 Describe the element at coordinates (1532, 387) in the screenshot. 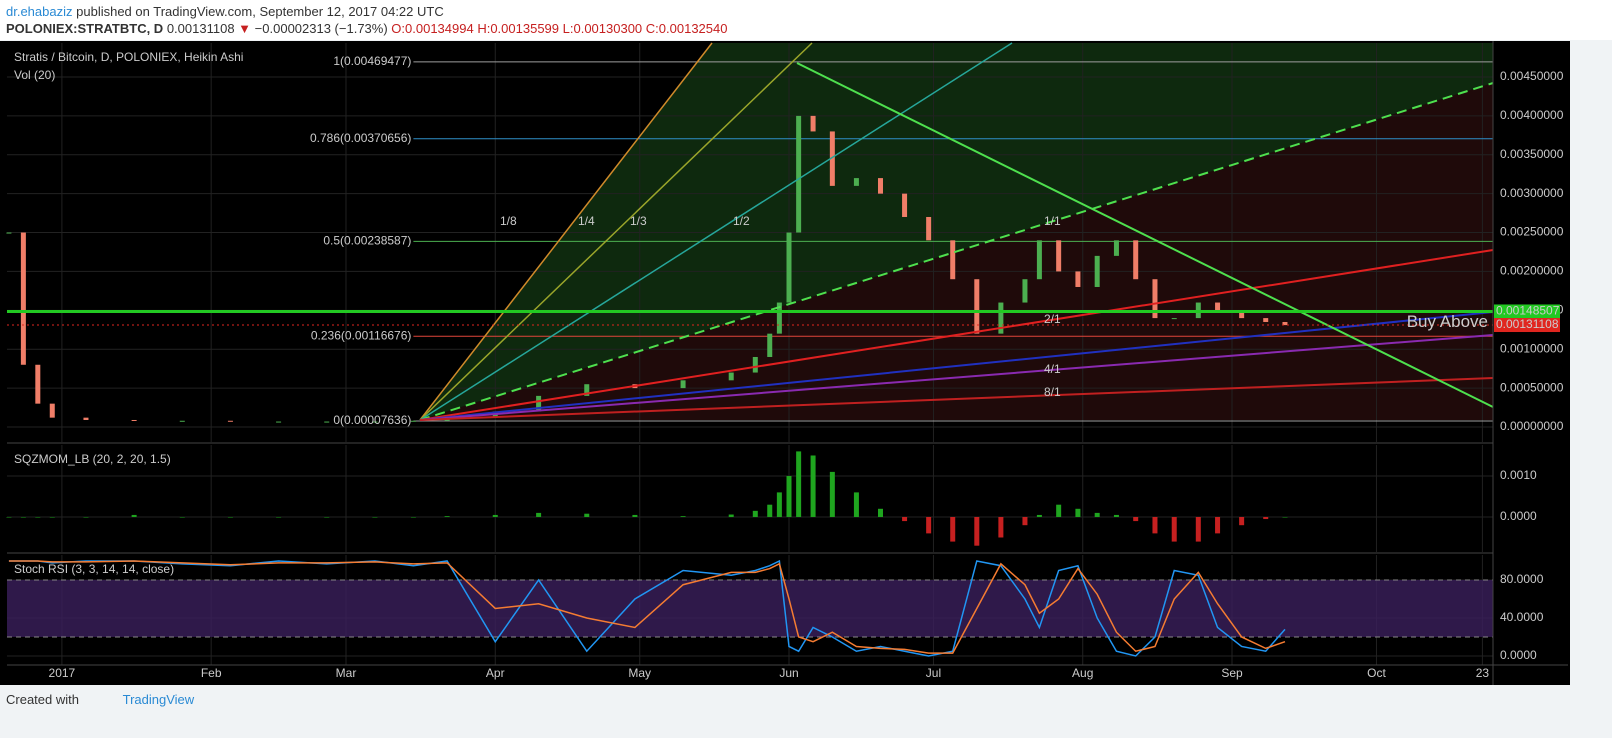

I see `y-tick-label: 0.00050000` at that location.